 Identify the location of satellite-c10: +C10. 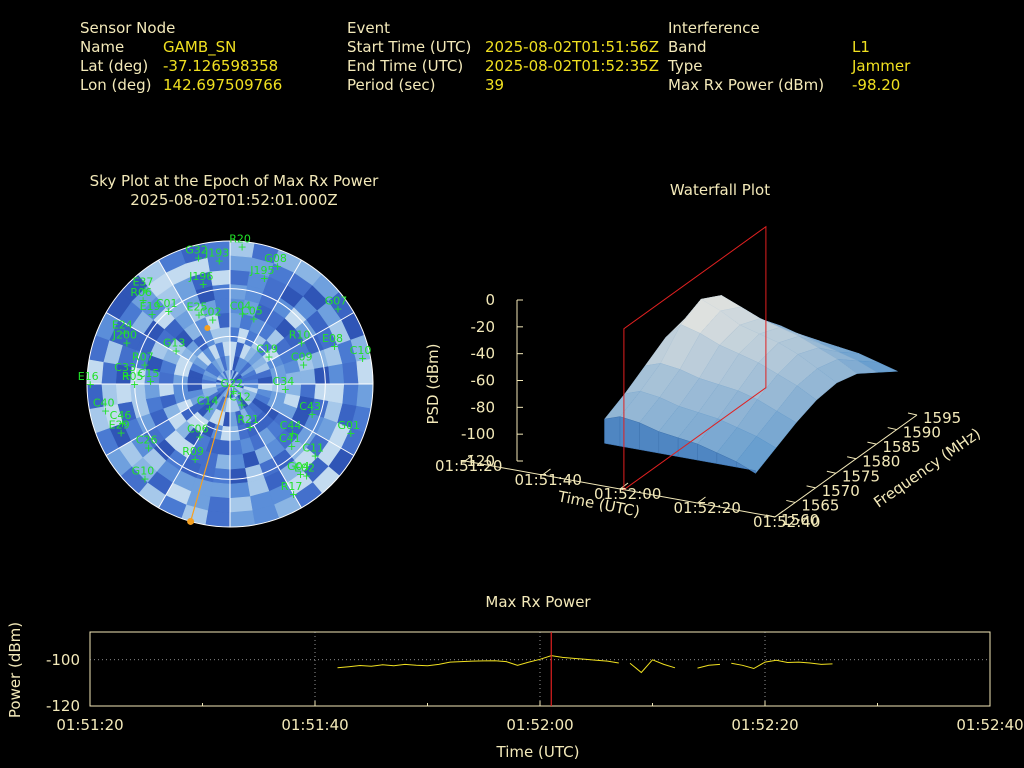
(361, 354).